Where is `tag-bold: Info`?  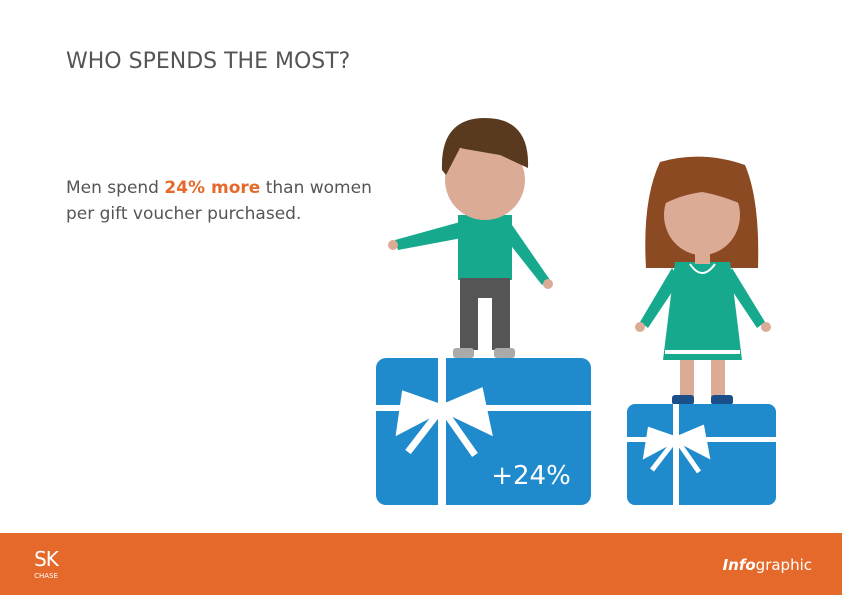 tag-bold: Info is located at coordinates (739, 565).